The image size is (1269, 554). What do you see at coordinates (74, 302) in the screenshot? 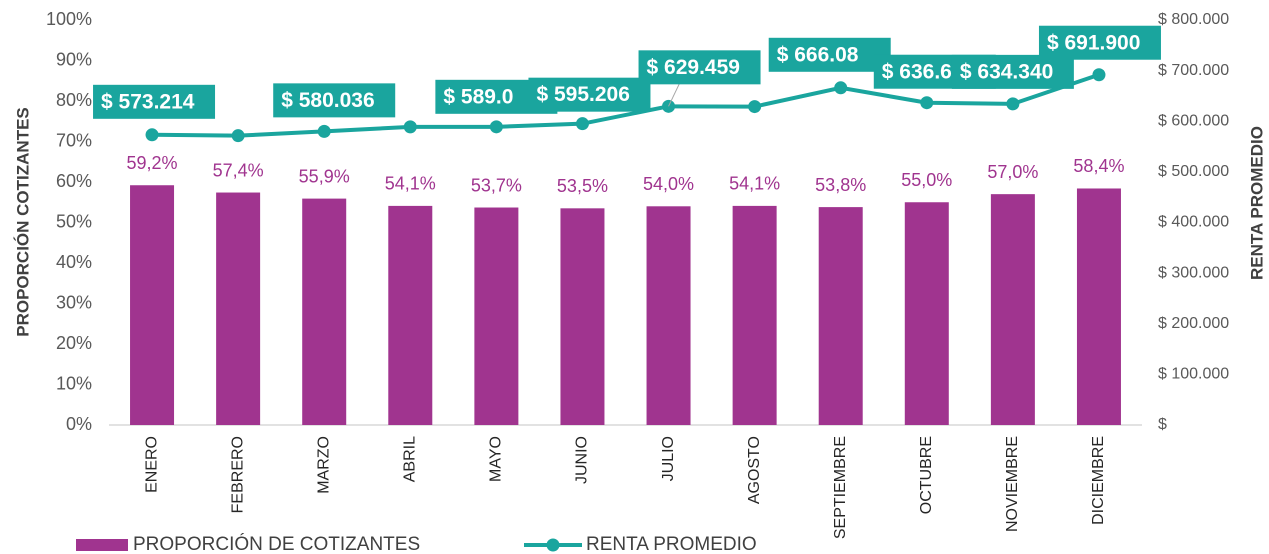
I see `y-tick-label: 30%` at bounding box center [74, 302].